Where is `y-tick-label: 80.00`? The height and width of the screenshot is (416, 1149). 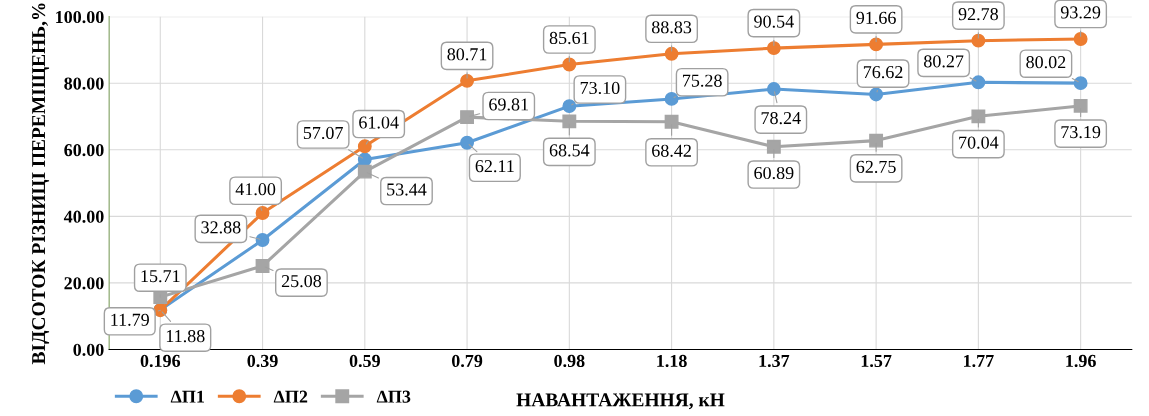 y-tick-label: 80.00 is located at coordinates (84, 83).